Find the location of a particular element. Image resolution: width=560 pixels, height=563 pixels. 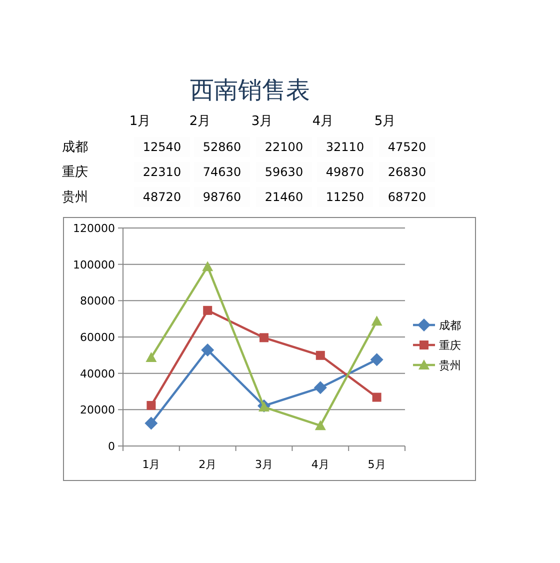

data-label: 32110 is located at coordinates (345, 147).